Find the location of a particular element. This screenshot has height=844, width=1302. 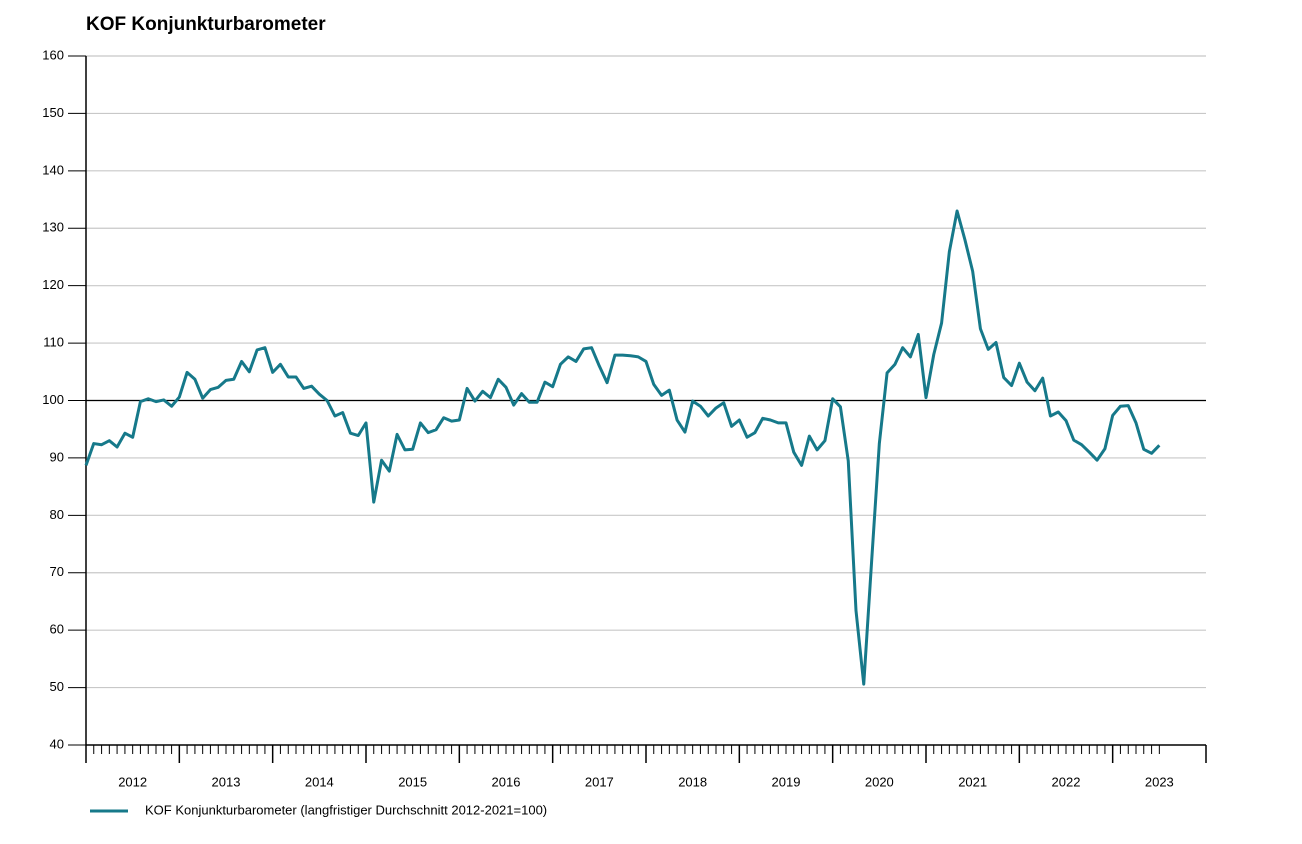

x-tick-label: 2023 is located at coordinates (1159, 781).